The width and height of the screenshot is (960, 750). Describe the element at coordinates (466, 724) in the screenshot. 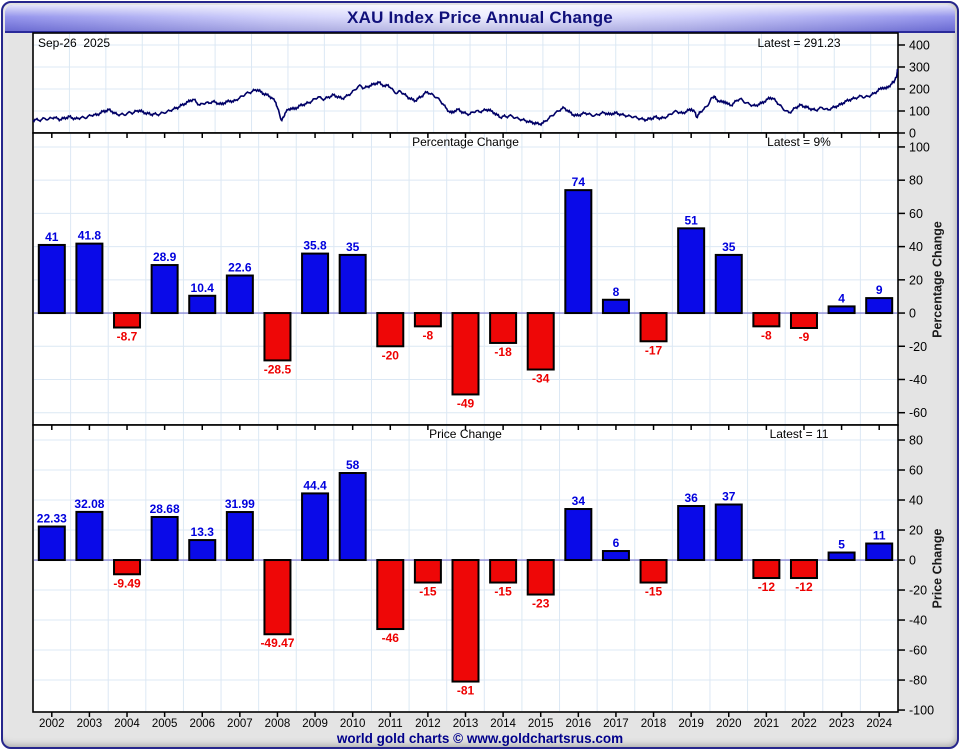

I see `year-label: 2013` at that location.